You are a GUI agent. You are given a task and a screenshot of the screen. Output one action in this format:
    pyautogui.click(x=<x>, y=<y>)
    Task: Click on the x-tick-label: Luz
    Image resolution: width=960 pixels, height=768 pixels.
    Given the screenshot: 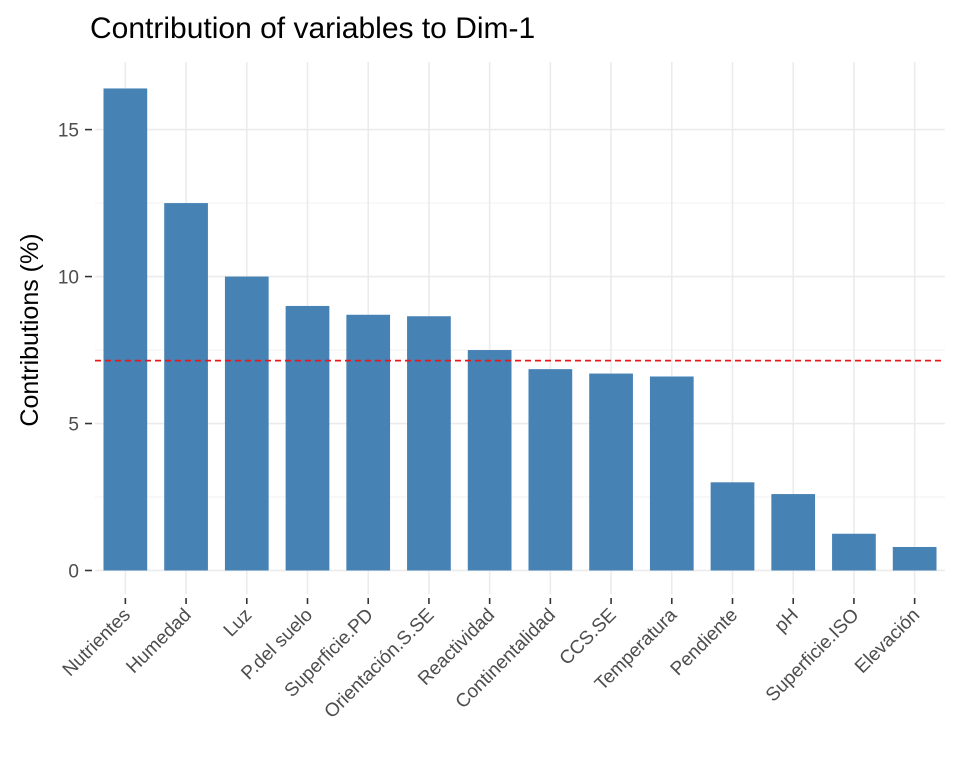 What is the action you would take?
    pyautogui.click(x=238, y=623)
    